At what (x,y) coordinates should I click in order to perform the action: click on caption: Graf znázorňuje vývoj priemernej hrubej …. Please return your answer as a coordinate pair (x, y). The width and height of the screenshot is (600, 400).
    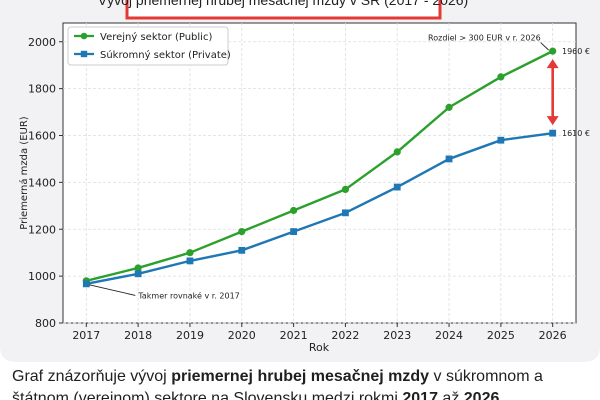
    Looking at the image, I should click on (304, 383).